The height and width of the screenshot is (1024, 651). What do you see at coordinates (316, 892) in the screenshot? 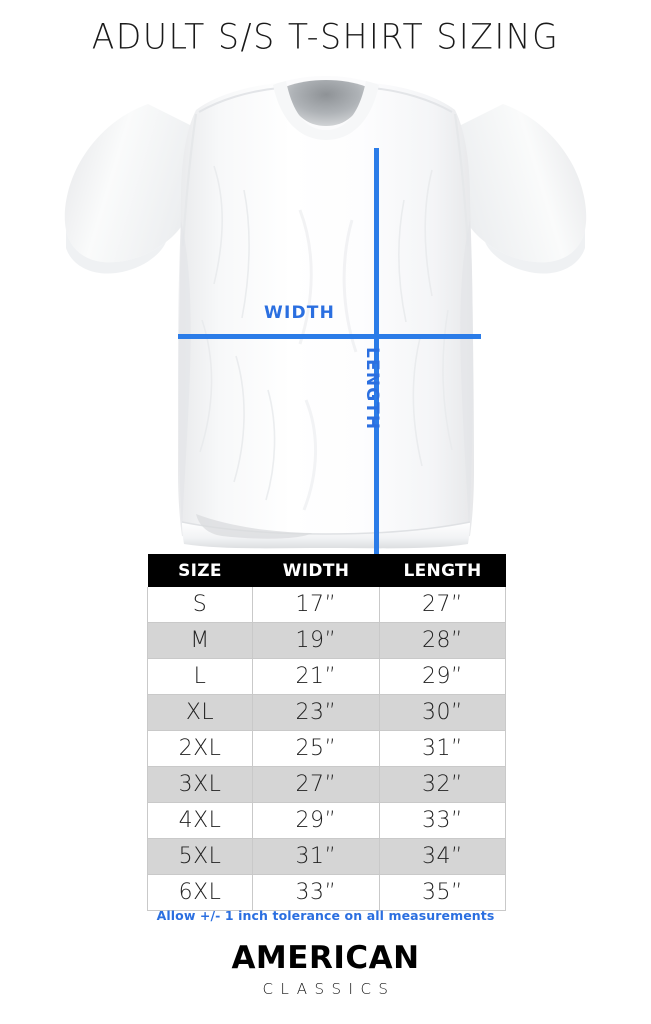
I see `cell-width: 33”` at bounding box center [316, 892].